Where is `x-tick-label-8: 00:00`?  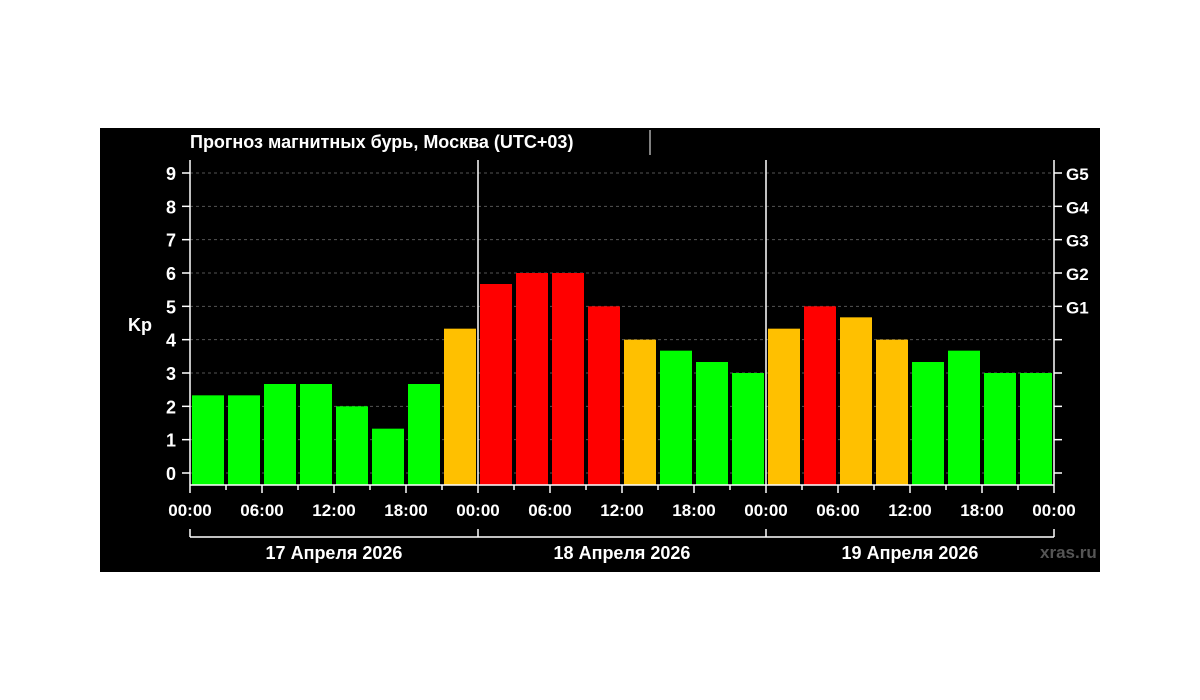
x-tick-label-8: 00:00 is located at coordinates (765, 510).